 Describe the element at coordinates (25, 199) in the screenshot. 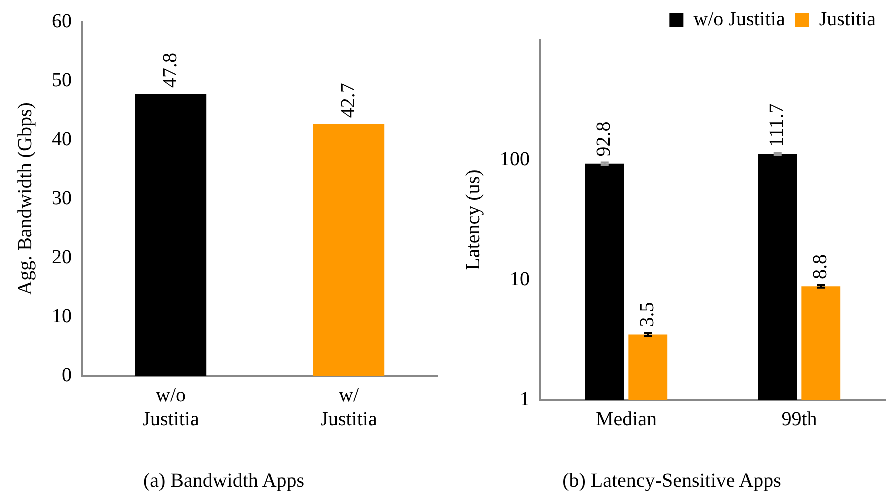

I see `y-axis-title: Agg. Bandwidth (Gbps)` at that location.